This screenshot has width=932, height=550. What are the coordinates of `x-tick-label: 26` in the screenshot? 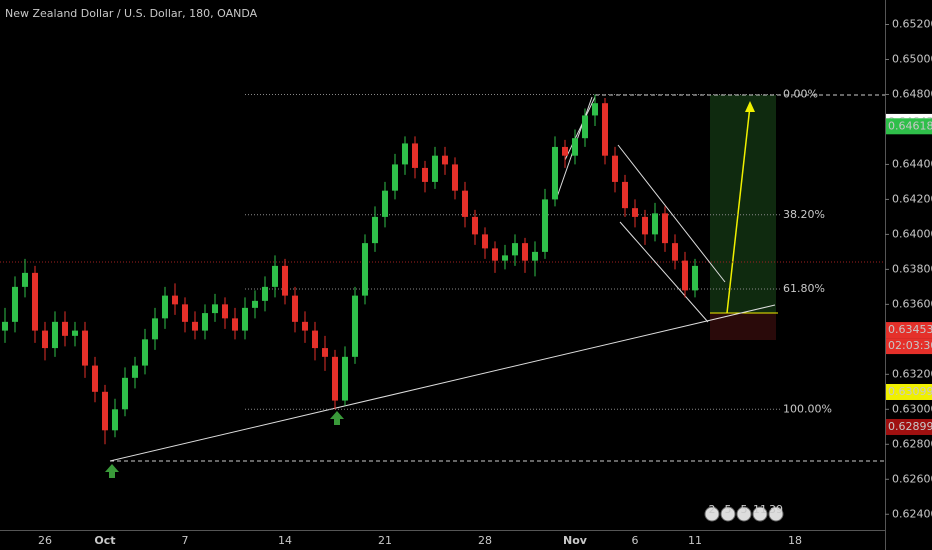 It's located at (45, 540).